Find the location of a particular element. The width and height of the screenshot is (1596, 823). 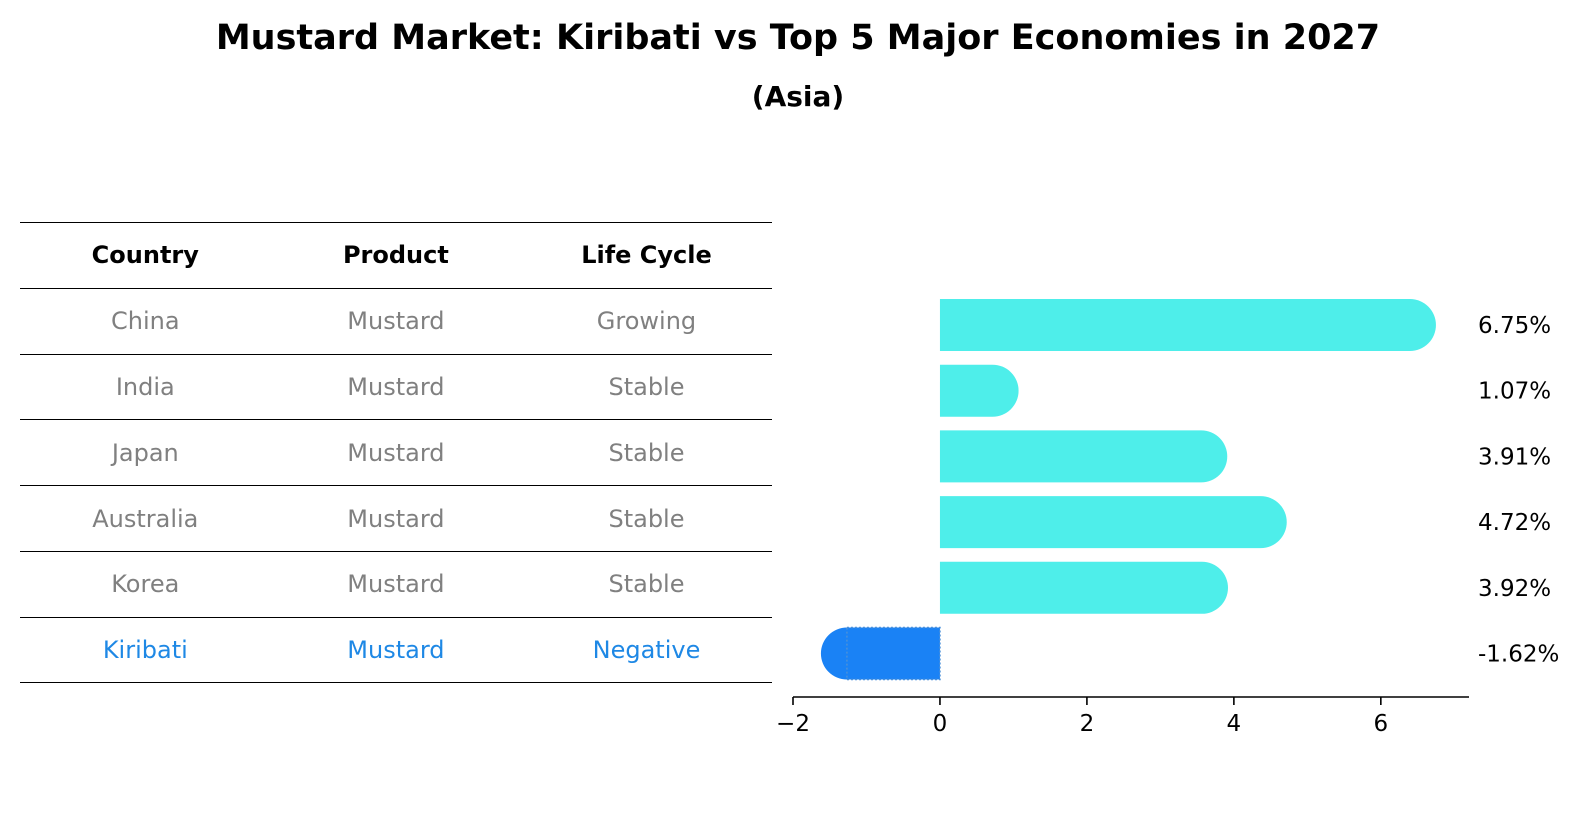

table-header-row: Country Product Life Cycle is located at coordinates (396, 255).